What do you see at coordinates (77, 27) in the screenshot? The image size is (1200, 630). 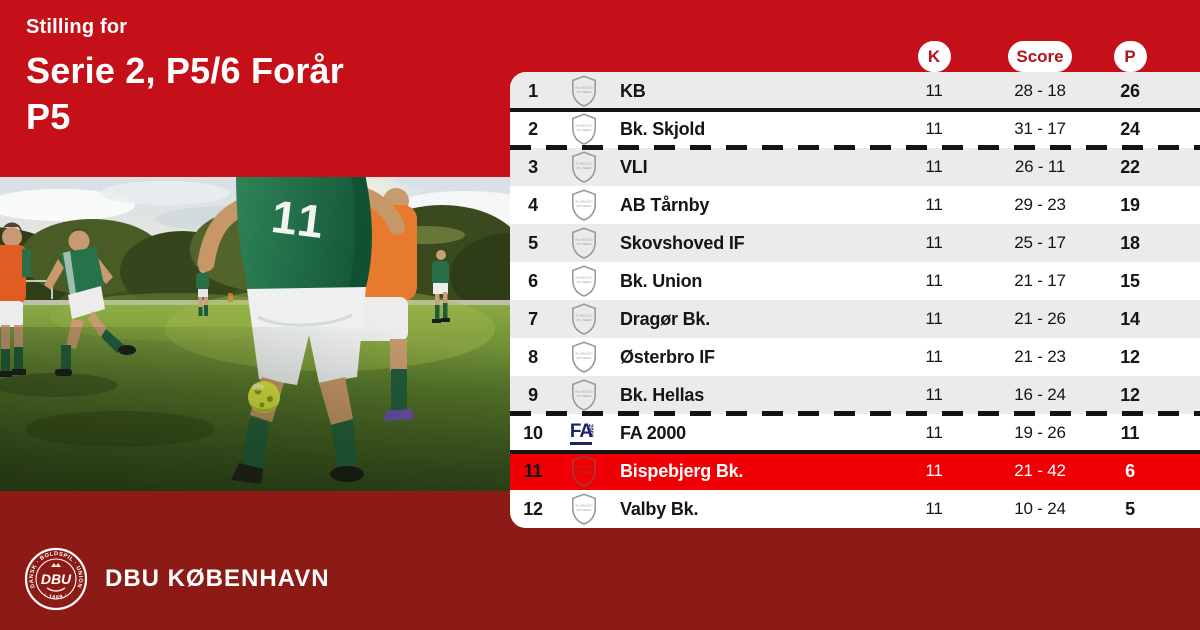 I see `header-eyebrow: Stilling for` at bounding box center [77, 27].